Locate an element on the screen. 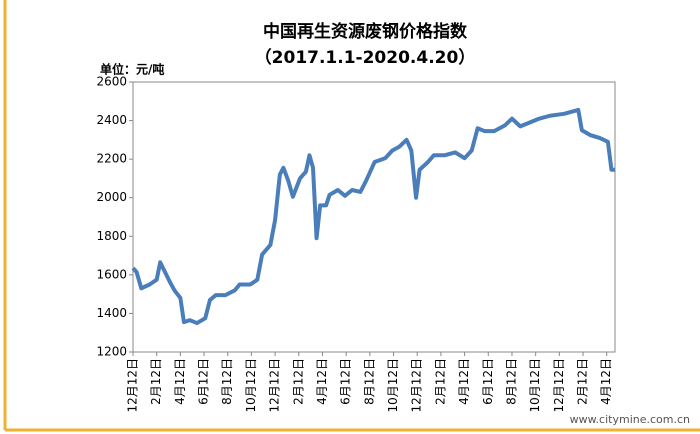  y-tick-label: 1400 is located at coordinates (111, 313).